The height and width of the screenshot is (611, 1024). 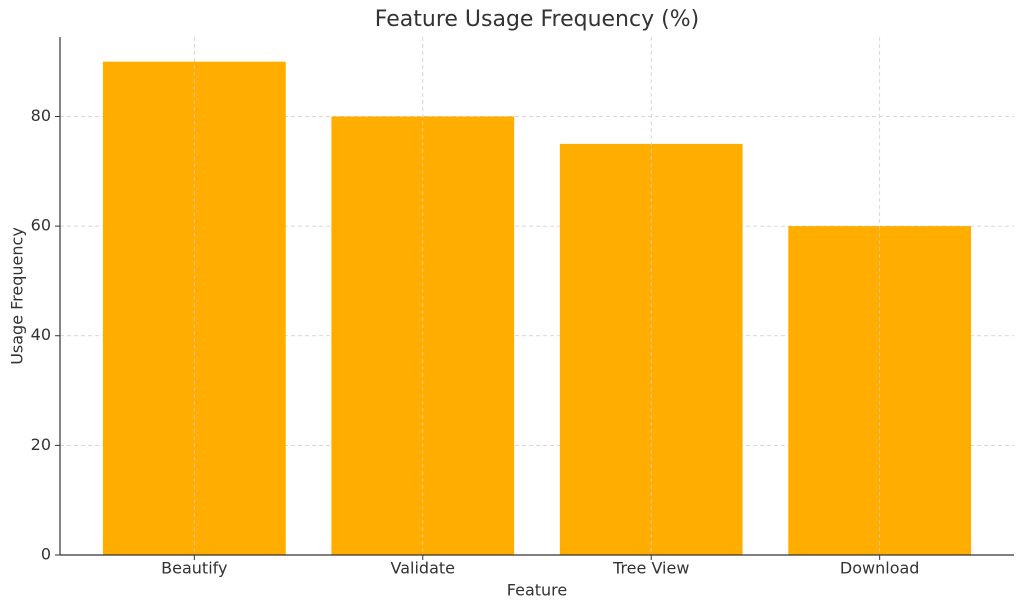 What do you see at coordinates (41, 334) in the screenshot?
I see `y-tick-label: 40` at bounding box center [41, 334].